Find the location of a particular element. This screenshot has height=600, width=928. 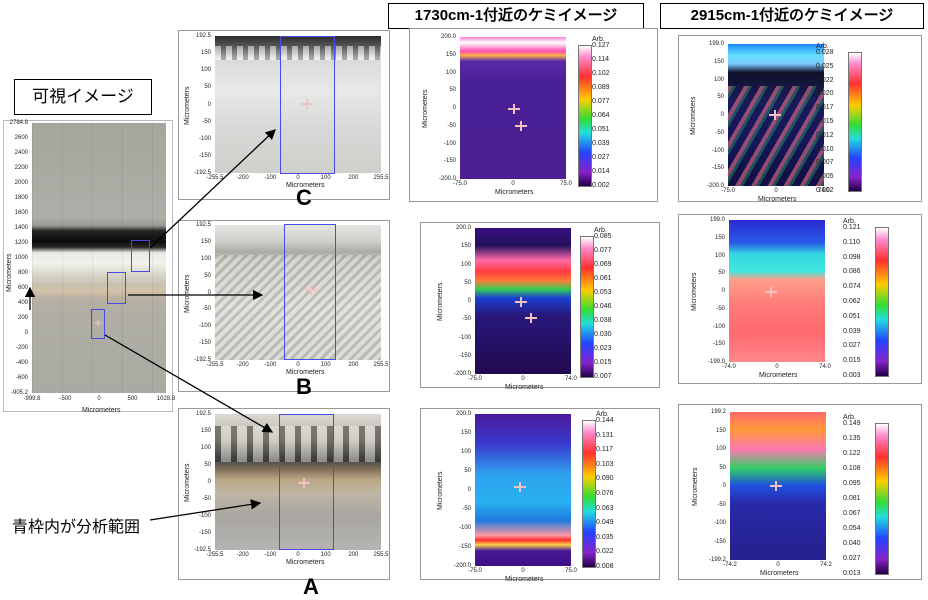

visible-a-y-tick: 192.5 is located at coordinates (203, 414).